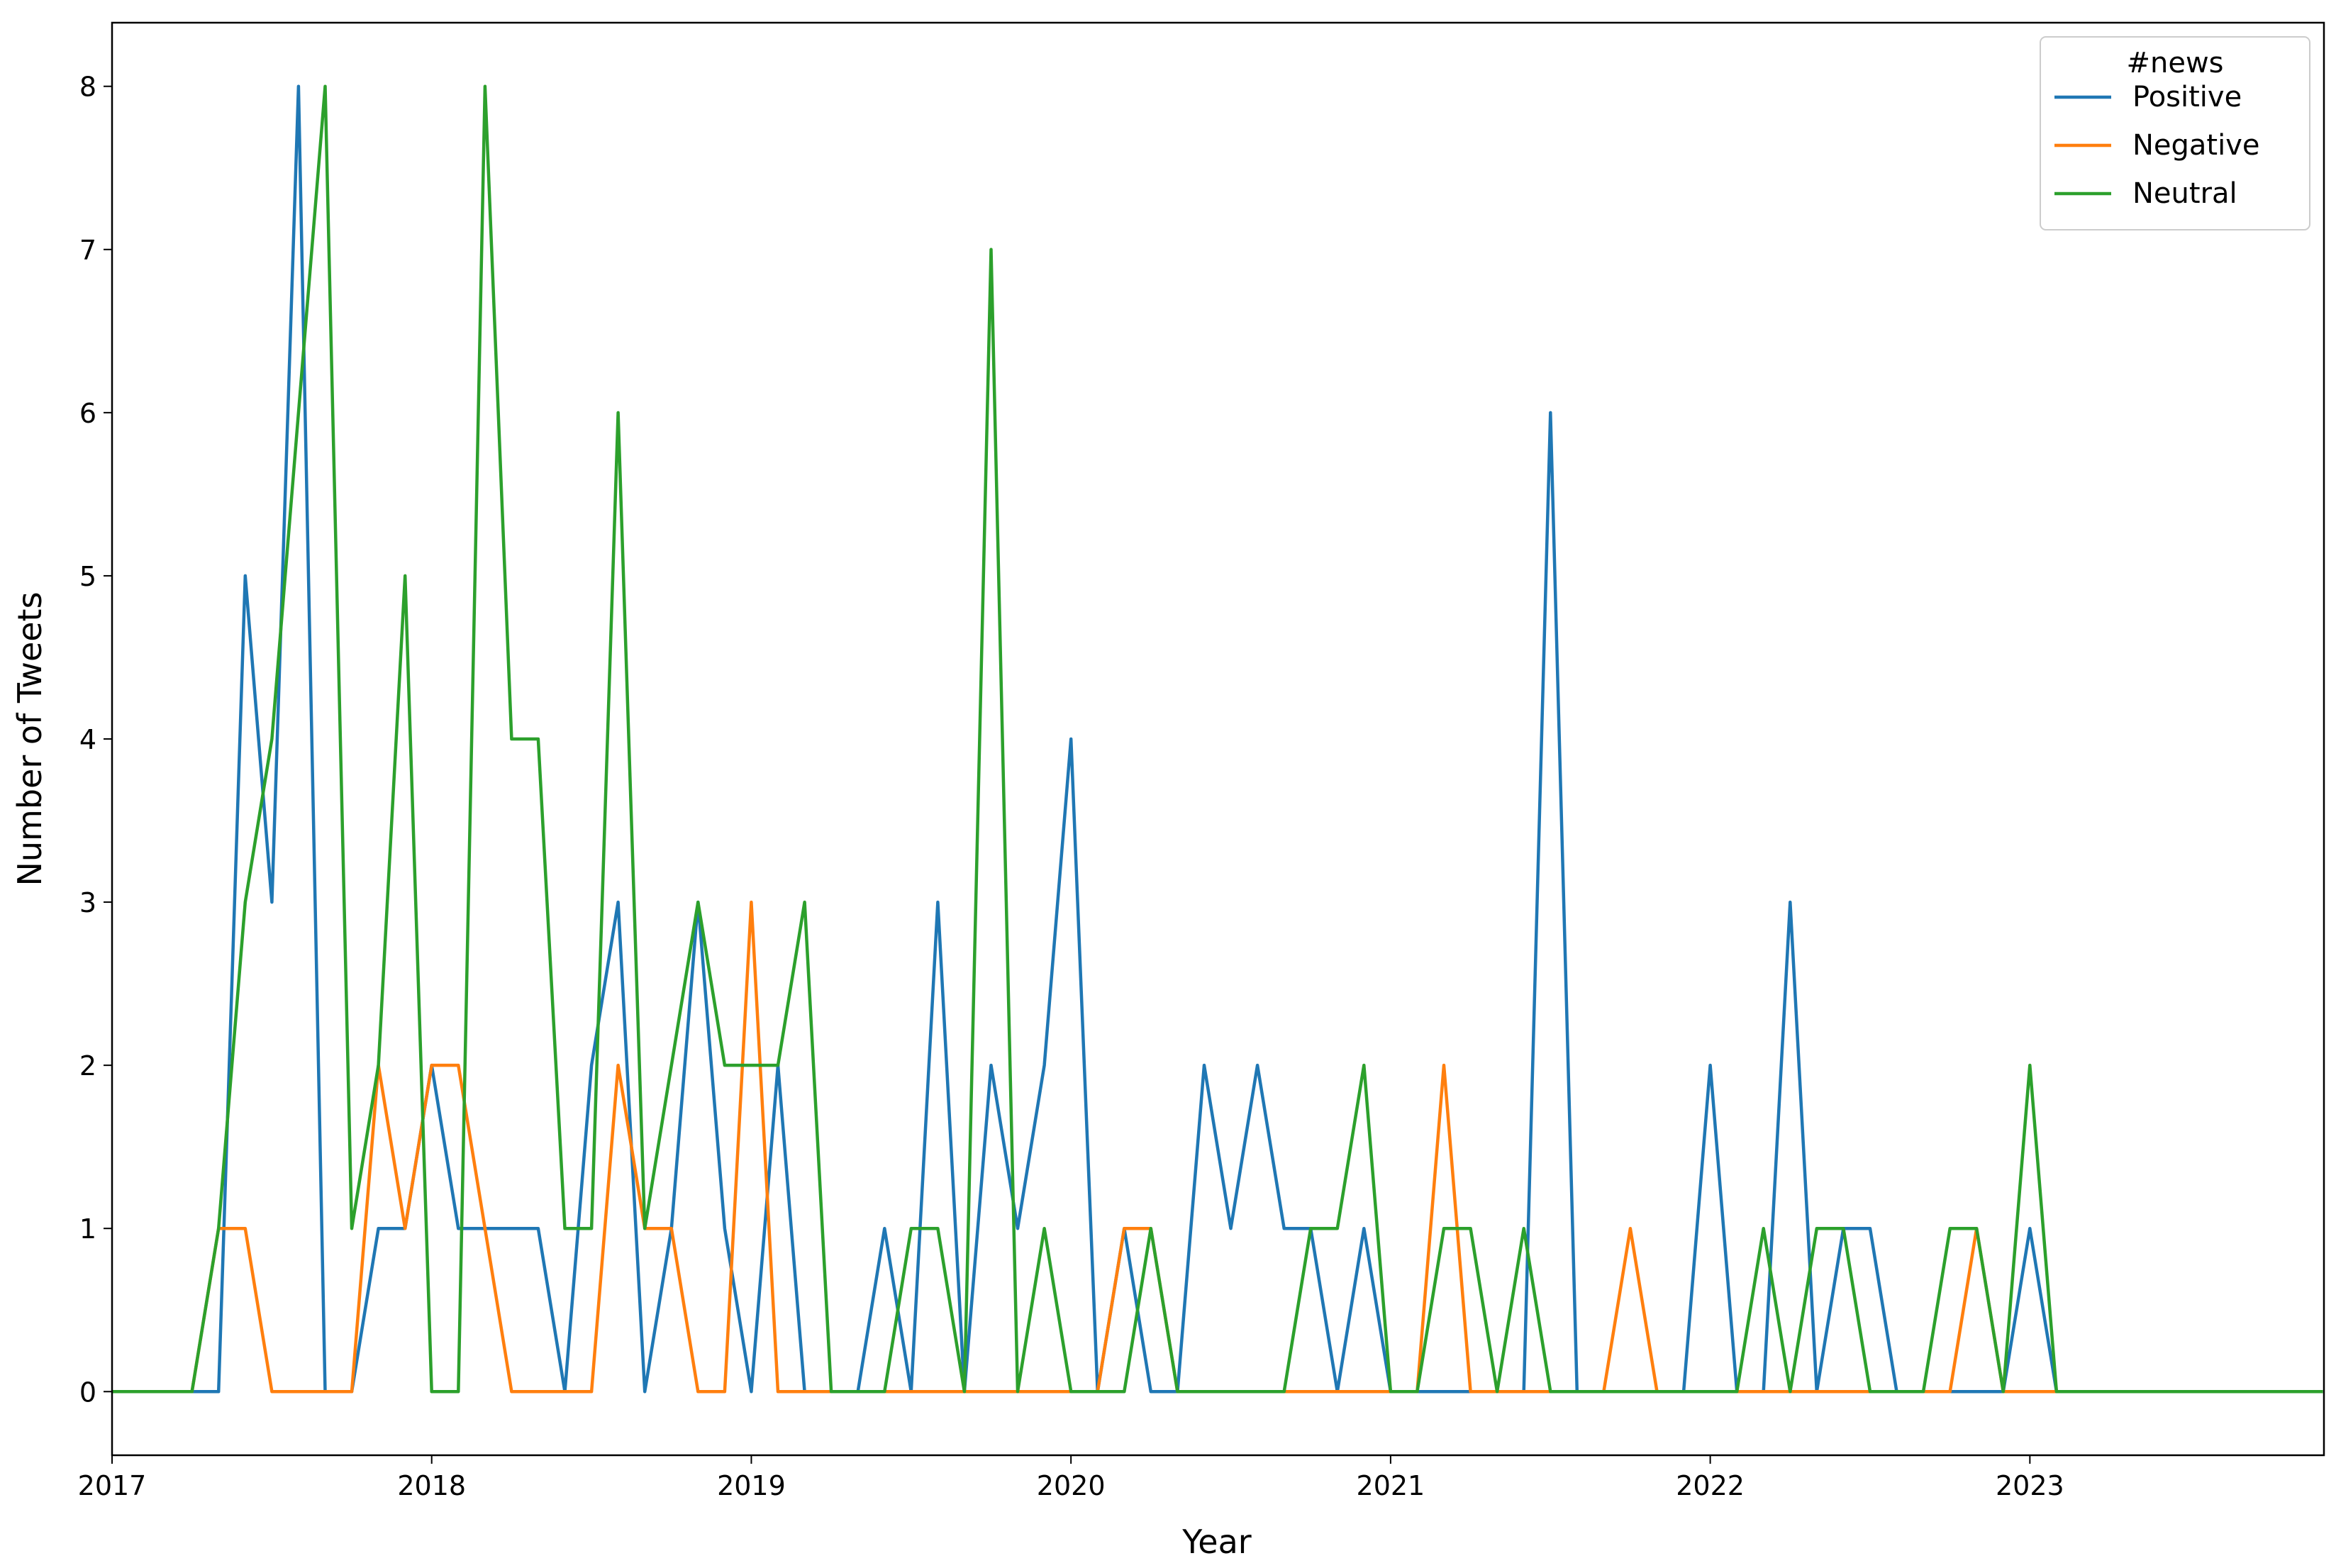 Image resolution: width=2336 pixels, height=1568 pixels. Describe the element at coordinates (1710, 1485) in the screenshot. I see `x-tick-label: 2022` at that location.